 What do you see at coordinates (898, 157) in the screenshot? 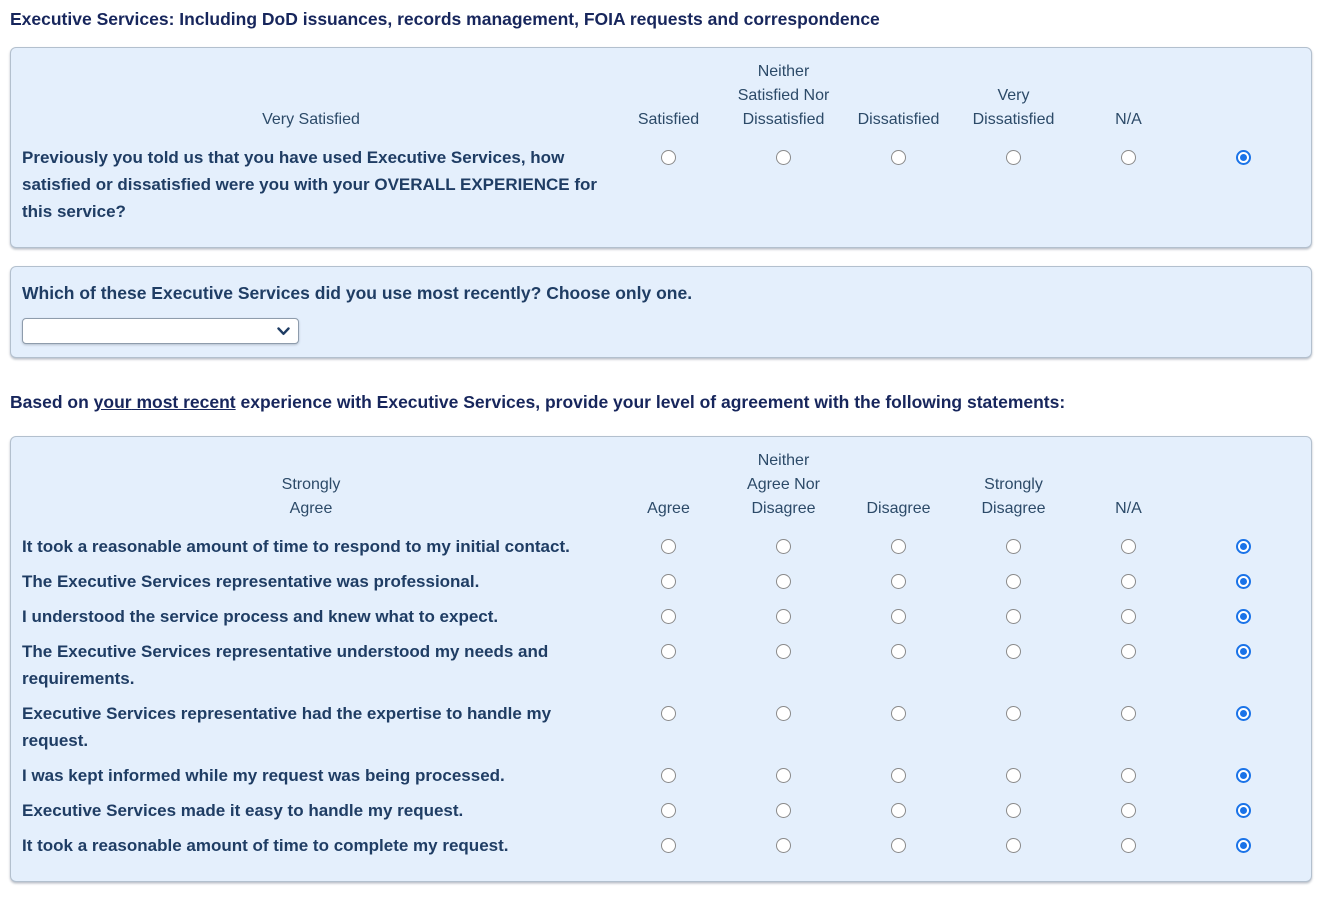
I see `radio-neither-satisfied-nor-dissatisfied` at bounding box center [898, 157].